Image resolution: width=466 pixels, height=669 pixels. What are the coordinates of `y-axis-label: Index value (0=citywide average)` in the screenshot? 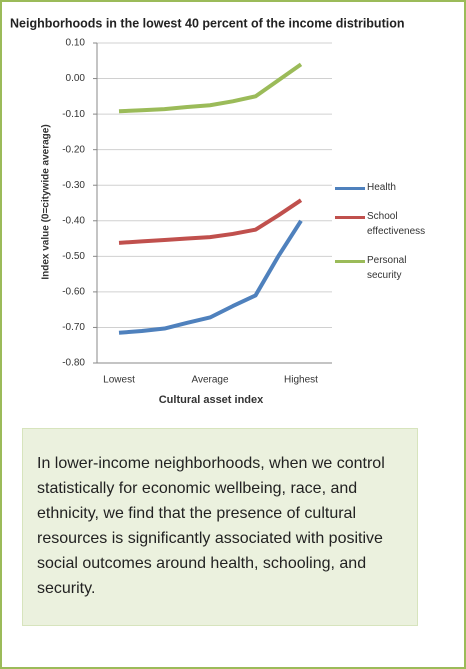 It's located at (46, 201).